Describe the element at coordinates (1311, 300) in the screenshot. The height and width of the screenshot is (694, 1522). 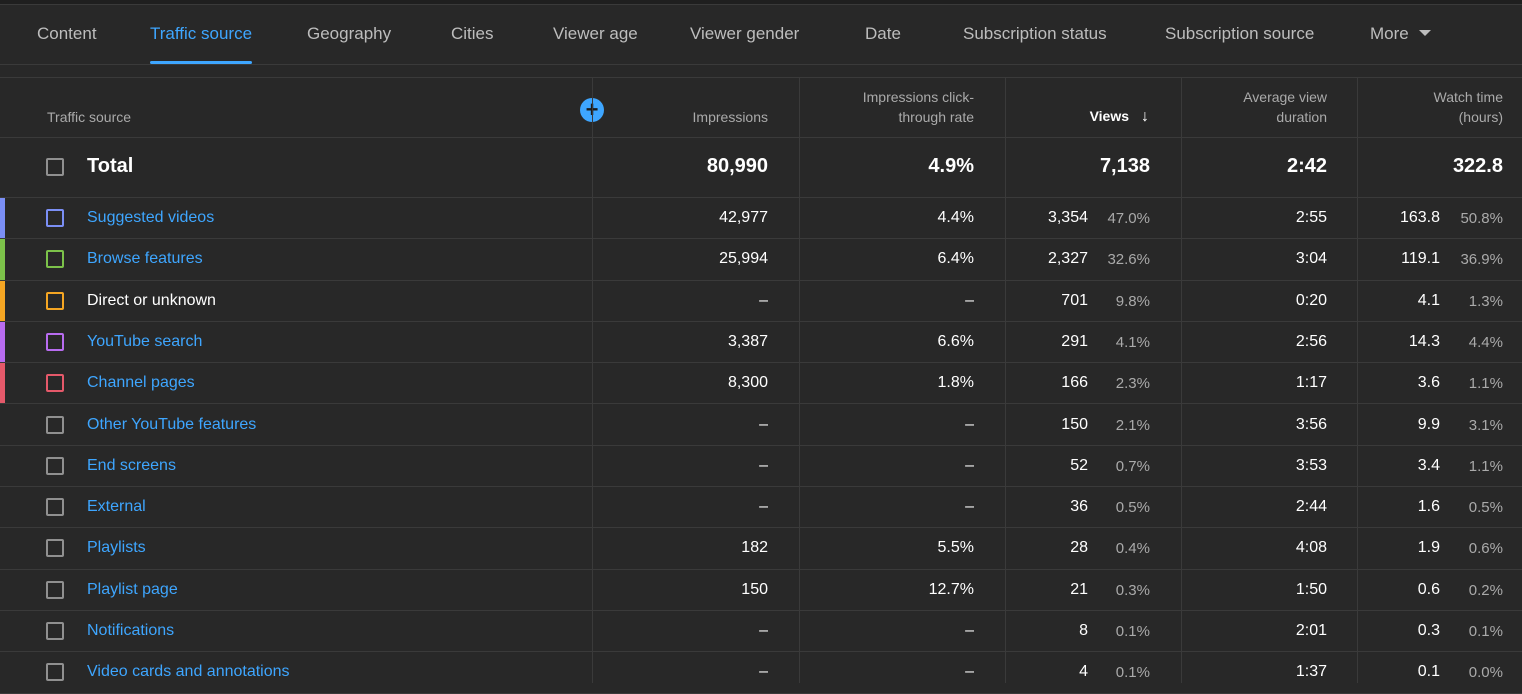
I see `avg-duration-value: 0:20` at that location.